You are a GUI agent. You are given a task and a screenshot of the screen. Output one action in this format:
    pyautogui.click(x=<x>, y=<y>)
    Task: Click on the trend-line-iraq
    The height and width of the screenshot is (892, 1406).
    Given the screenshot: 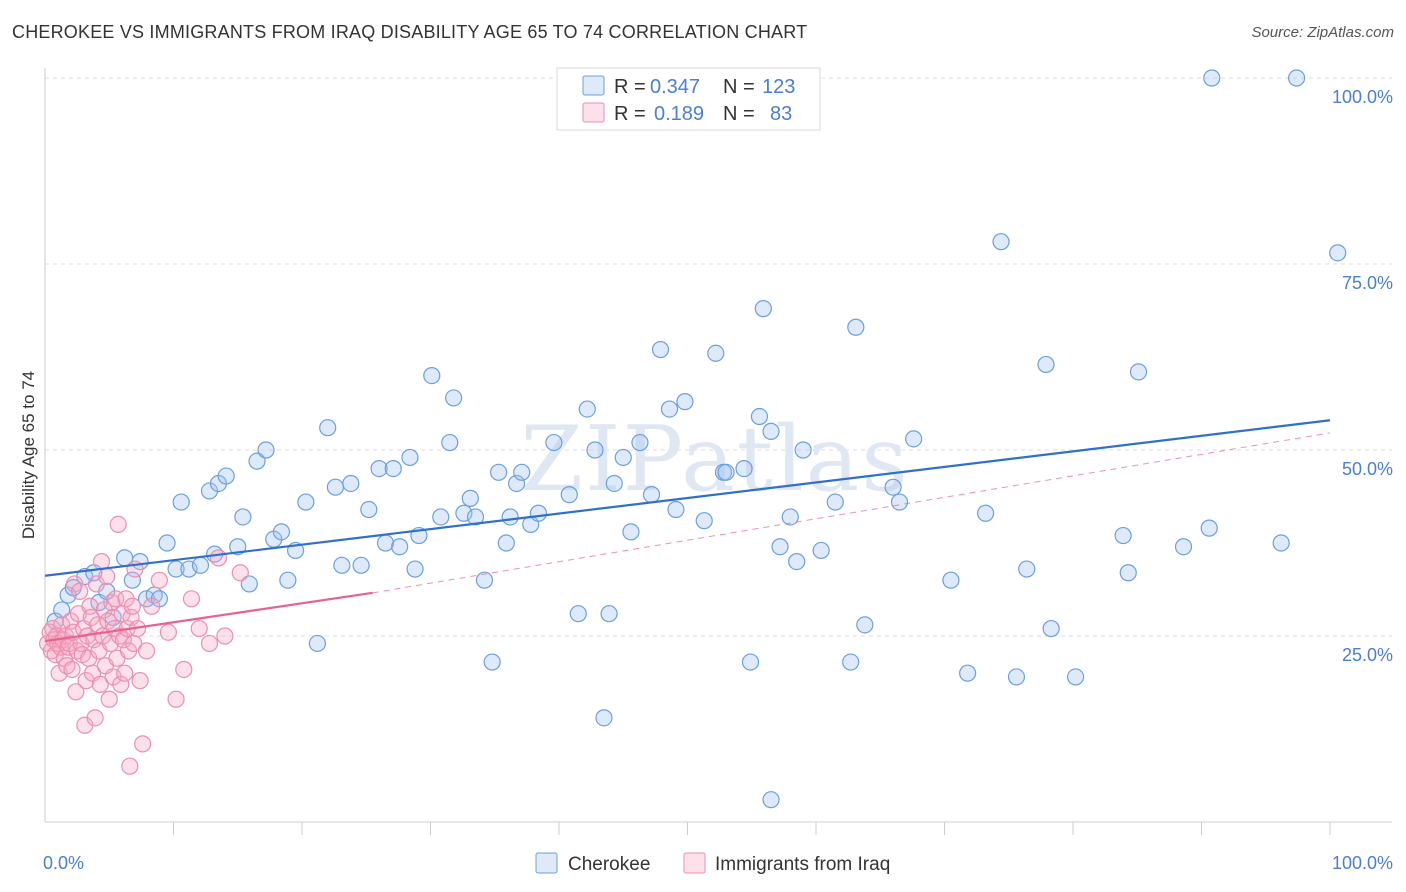 What is the action you would take?
    pyautogui.click(x=208, y=617)
    